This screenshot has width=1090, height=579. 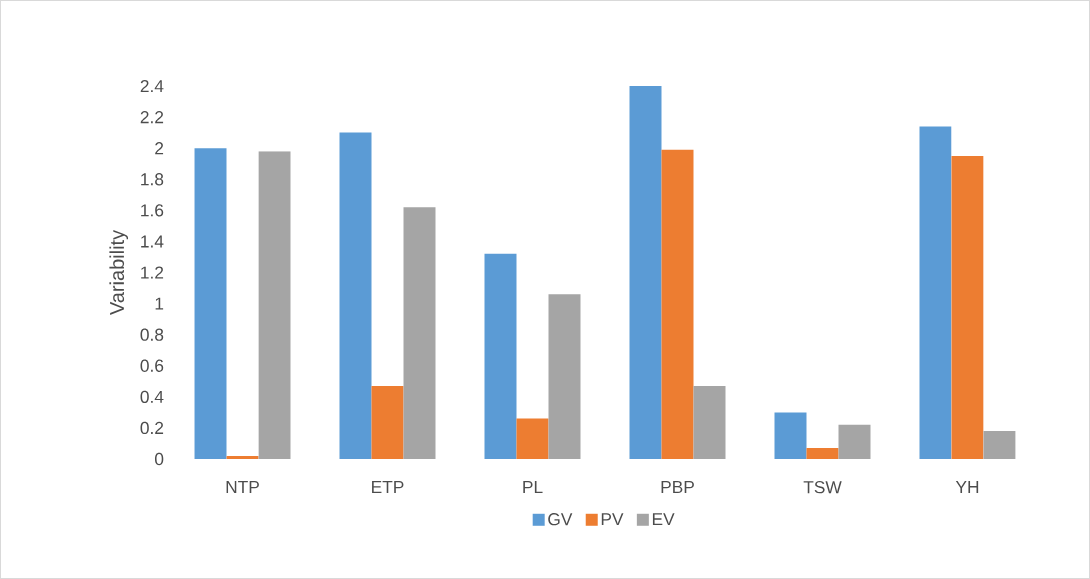 What do you see at coordinates (152, 210) in the screenshot?
I see `y-tick-label: 1.6` at bounding box center [152, 210].